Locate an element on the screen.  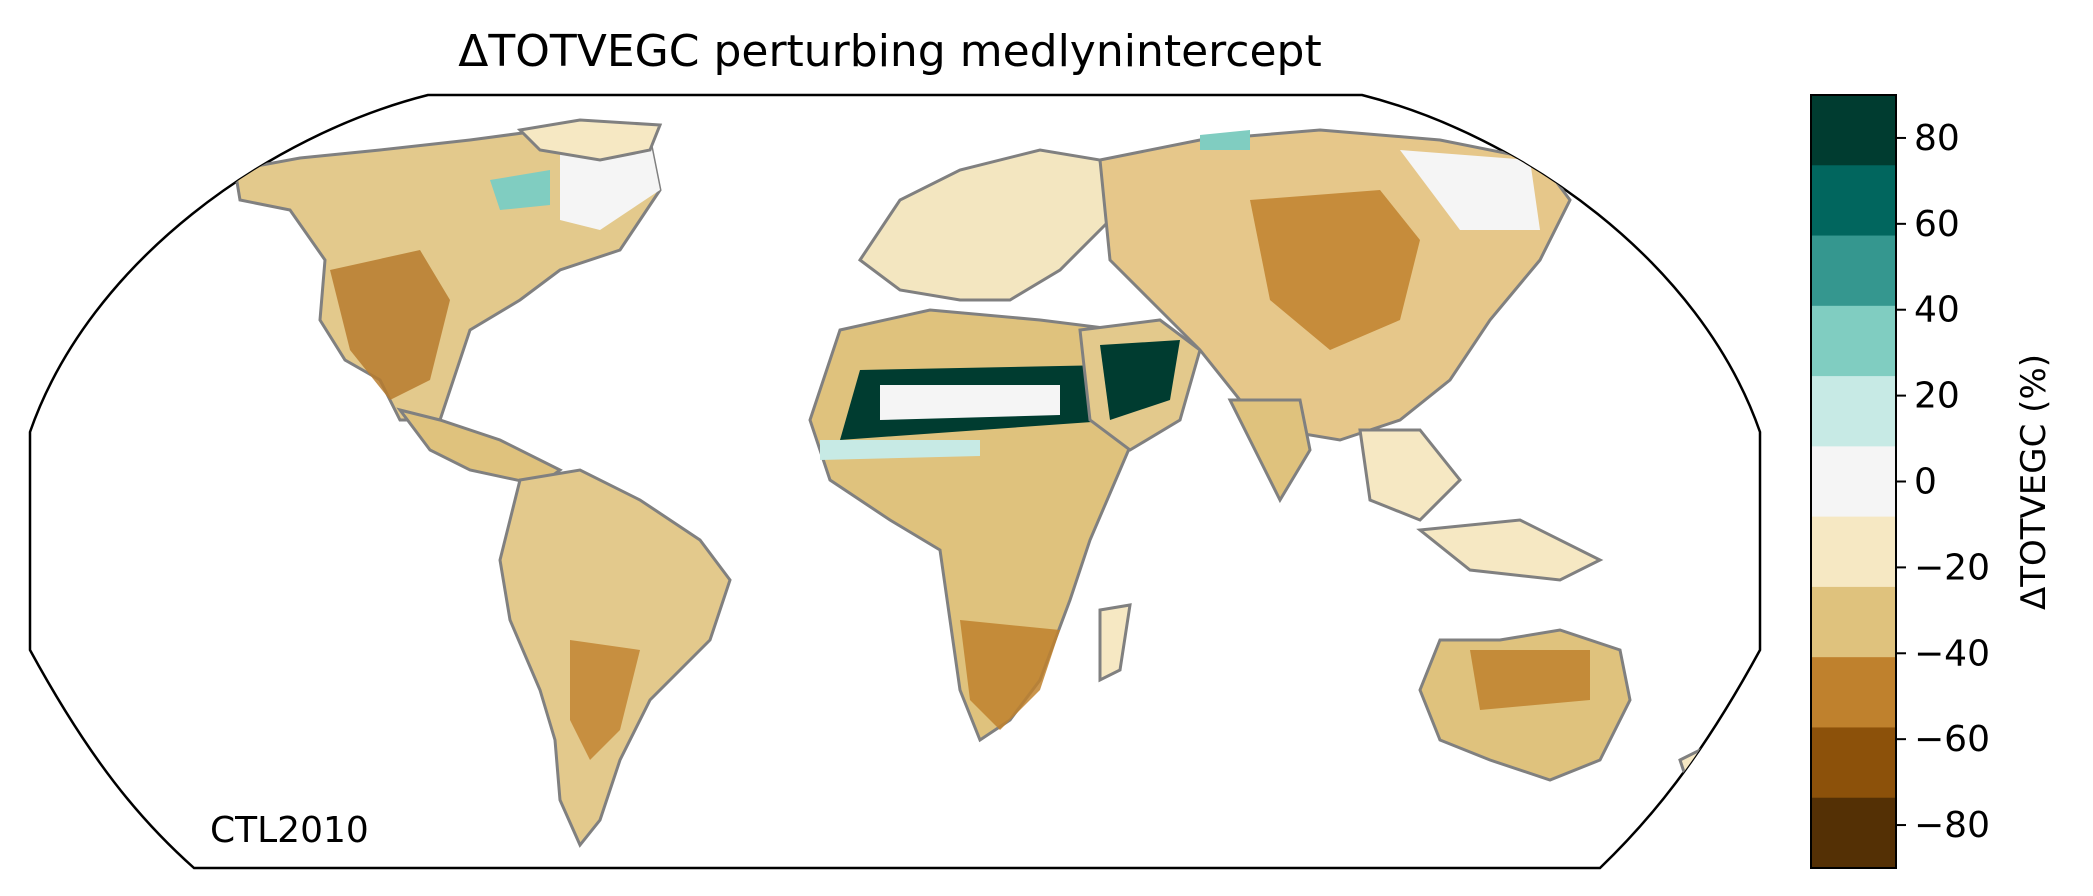
region-maritime-asia is located at coordinates (1510, 550).